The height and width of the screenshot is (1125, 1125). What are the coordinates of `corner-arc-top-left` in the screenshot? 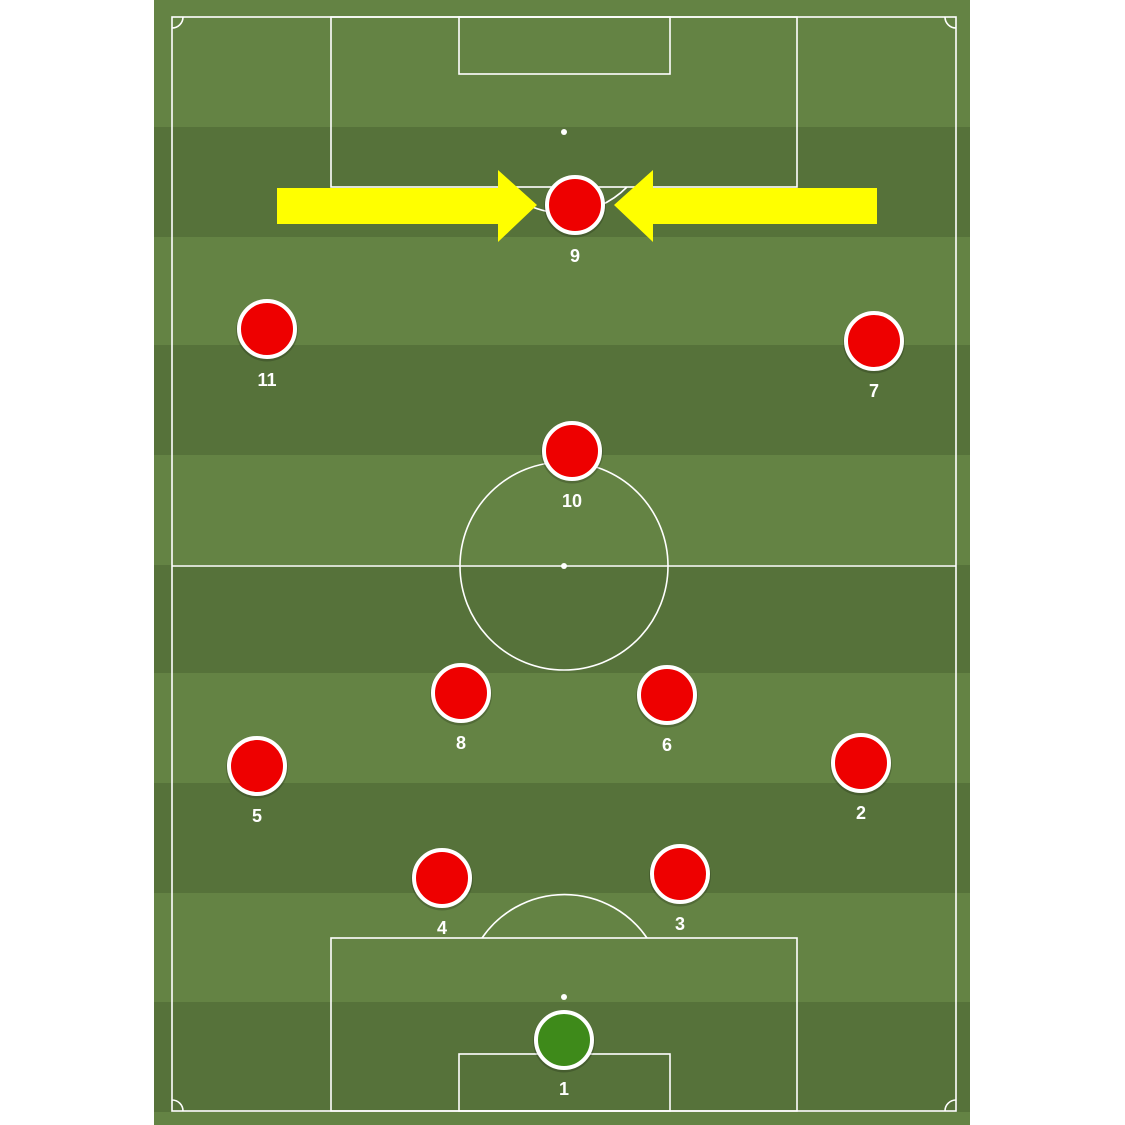 It's located at (177, 22).